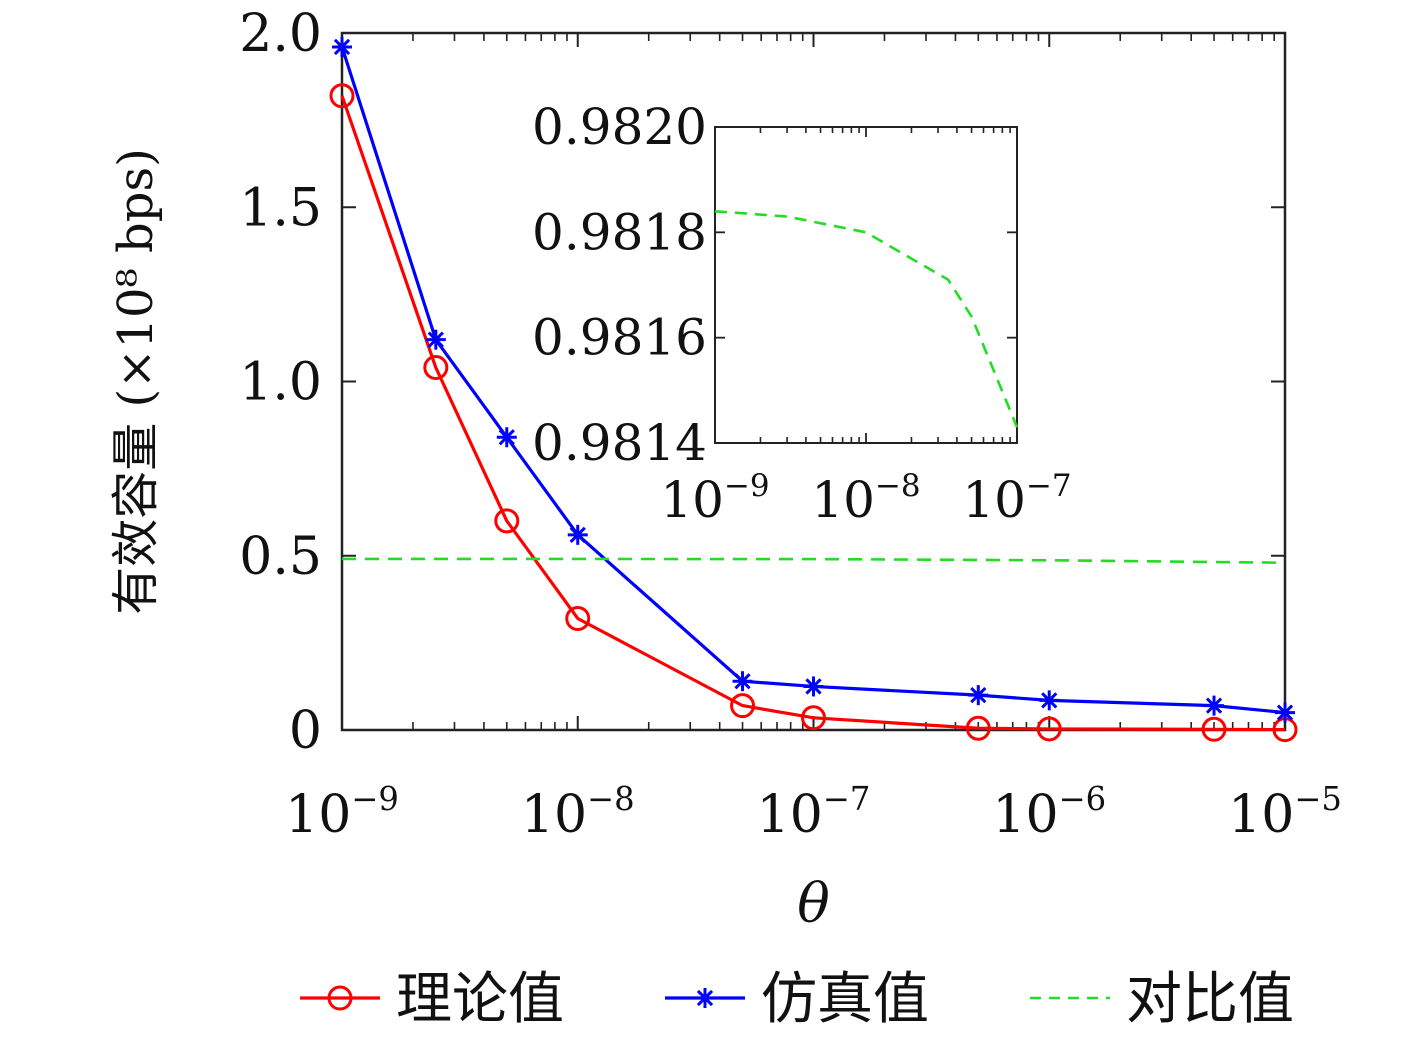  What do you see at coordinates (1210, 999) in the screenshot?
I see `legend-label: 对比值` at bounding box center [1210, 999].